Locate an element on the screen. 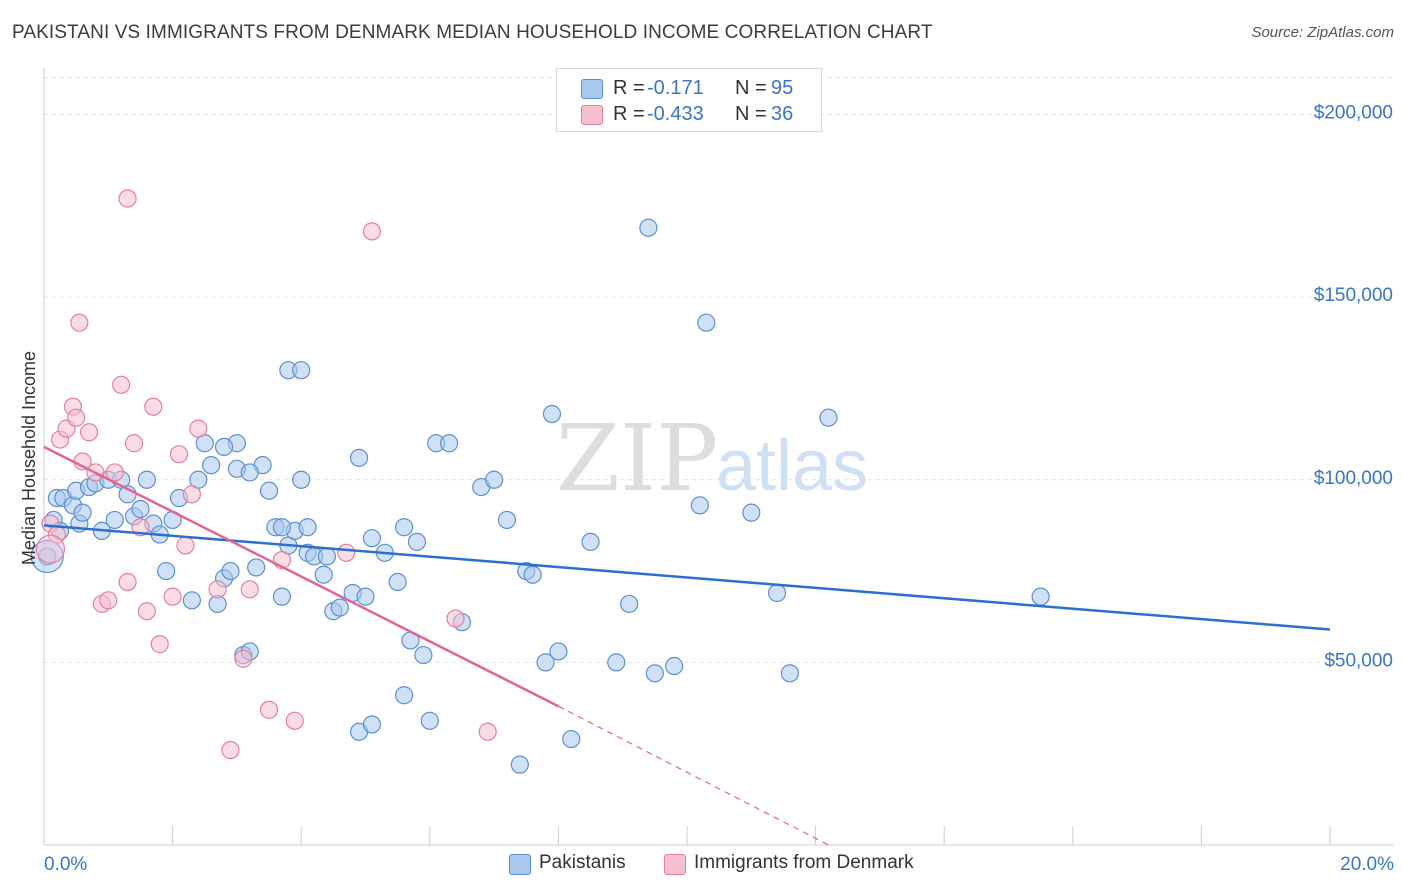 This screenshot has width=1406, height=892. y-axis-title: Median Household Income is located at coordinates (29, 458).